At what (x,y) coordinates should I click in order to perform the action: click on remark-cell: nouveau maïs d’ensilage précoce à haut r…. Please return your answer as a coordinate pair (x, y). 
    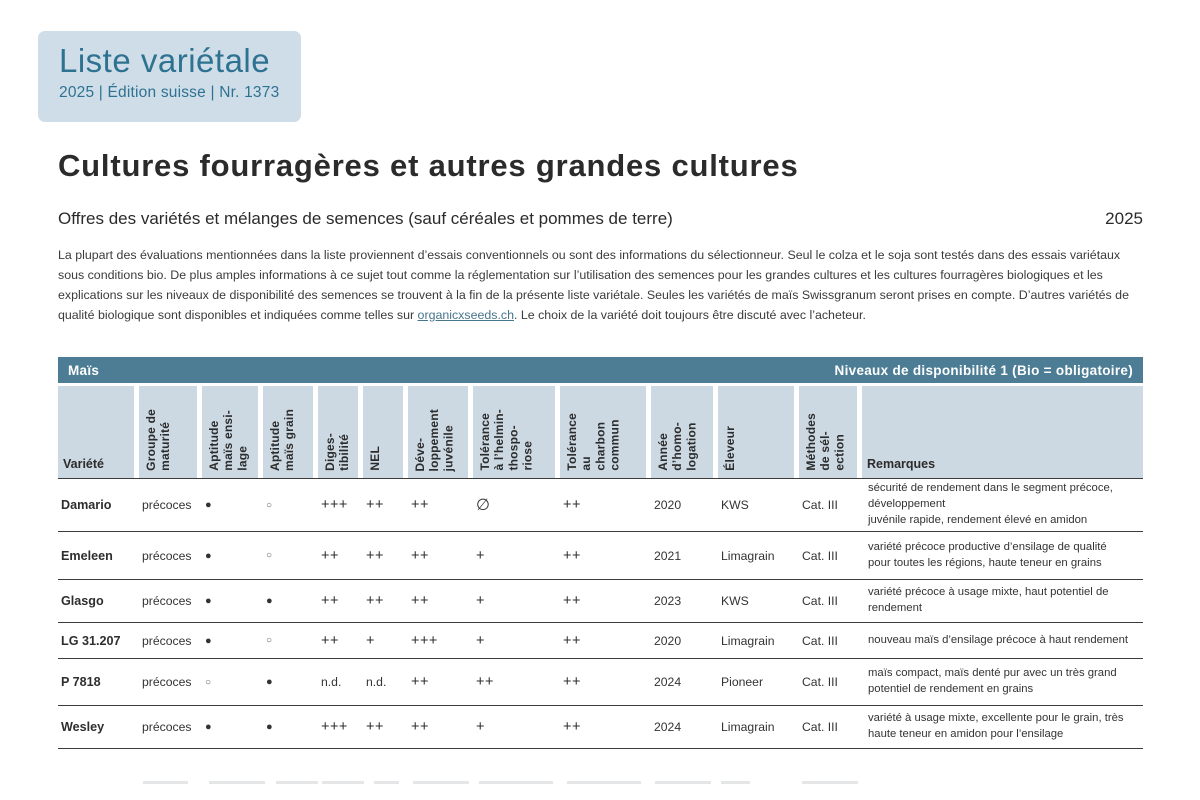
    Looking at the image, I should click on (998, 639).